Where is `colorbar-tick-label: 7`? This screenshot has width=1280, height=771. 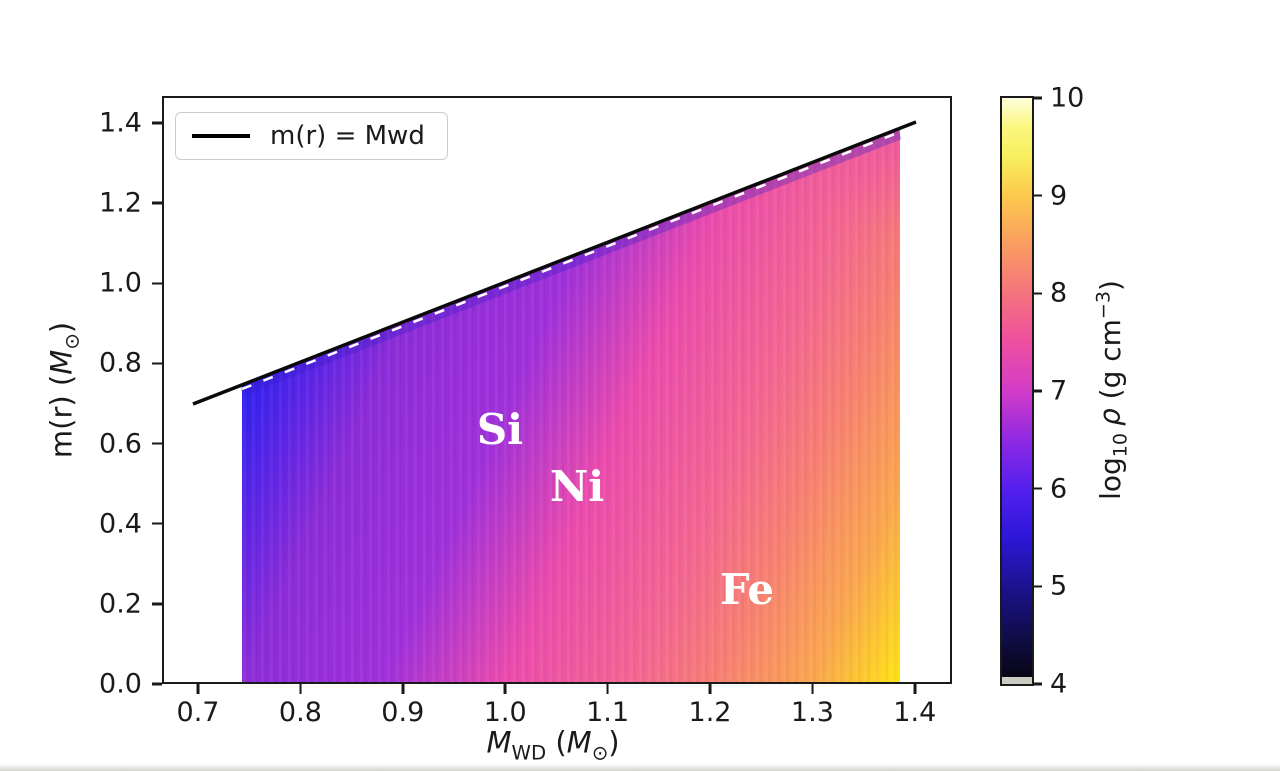
colorbar-tick-label: 7 is located at coordinates (1059, 391).